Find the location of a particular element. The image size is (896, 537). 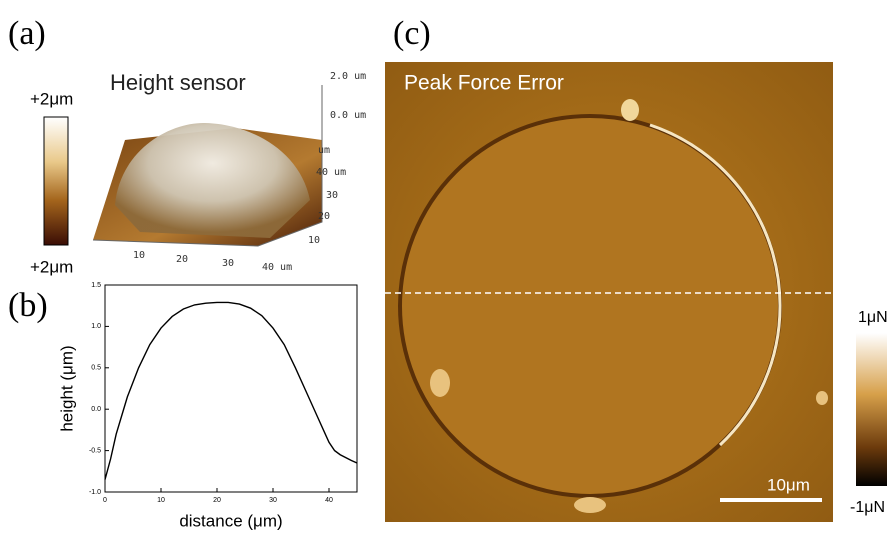

y-axis-label: height (μm) is located at coordinates (66, 388).